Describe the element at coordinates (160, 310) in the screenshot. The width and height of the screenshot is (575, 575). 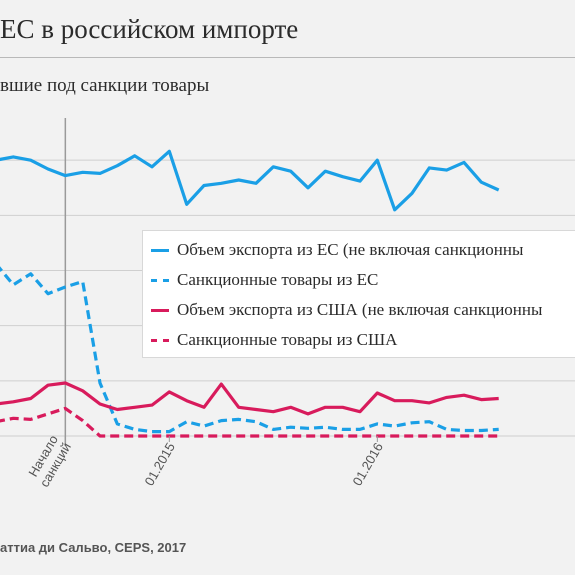
I see `legend-swatch-us-solid` at that location.